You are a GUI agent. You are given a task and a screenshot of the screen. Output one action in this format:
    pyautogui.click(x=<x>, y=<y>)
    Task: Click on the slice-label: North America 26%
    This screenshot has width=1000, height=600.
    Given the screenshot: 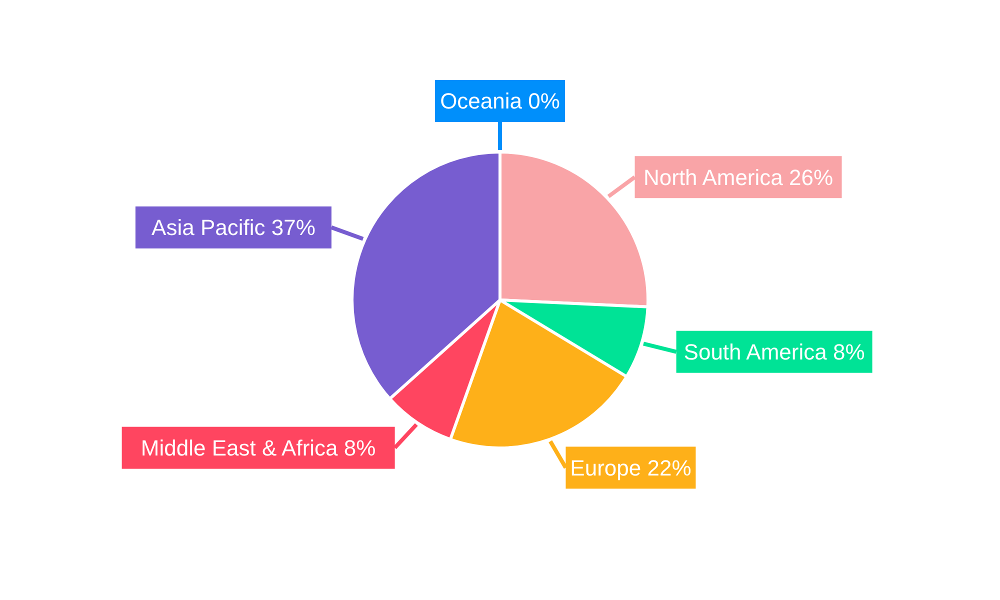 What is the action you would take?
    pyautogui.click(x=739, y=177)
    